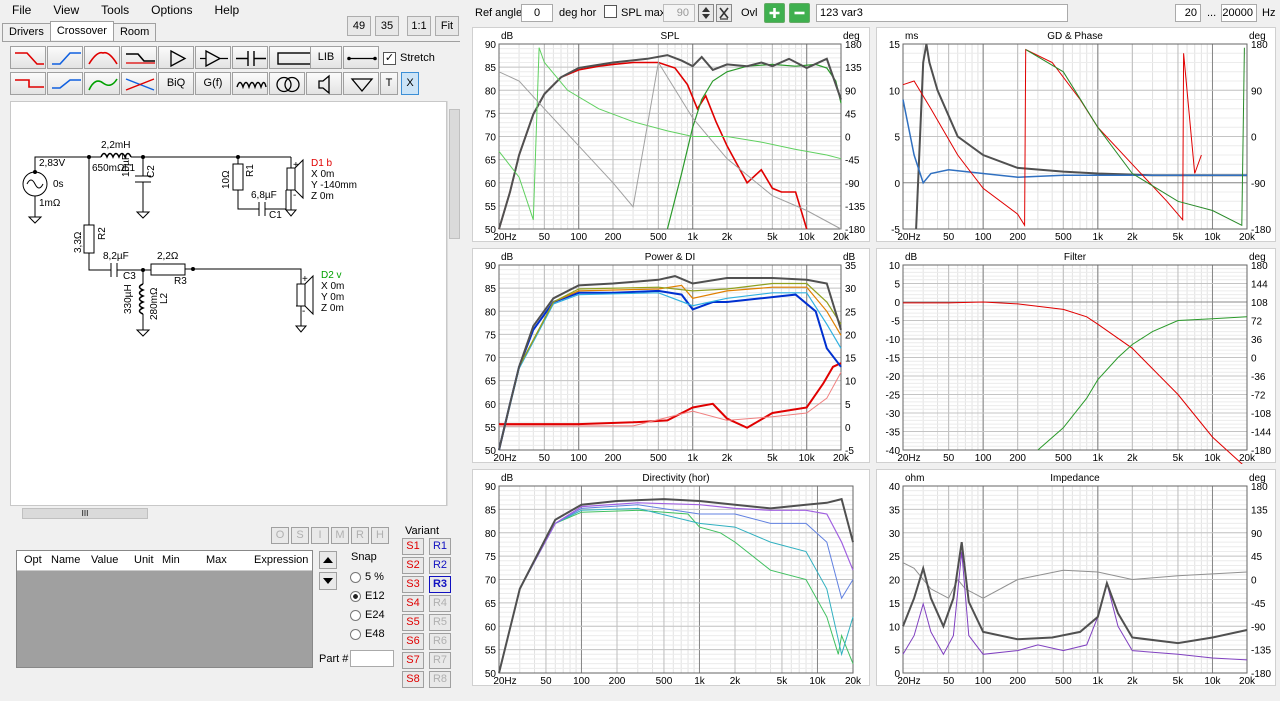  Describe the element at coordinates (413, 660) in the screenshot. I see `variant-s7-button: S7` at that location.